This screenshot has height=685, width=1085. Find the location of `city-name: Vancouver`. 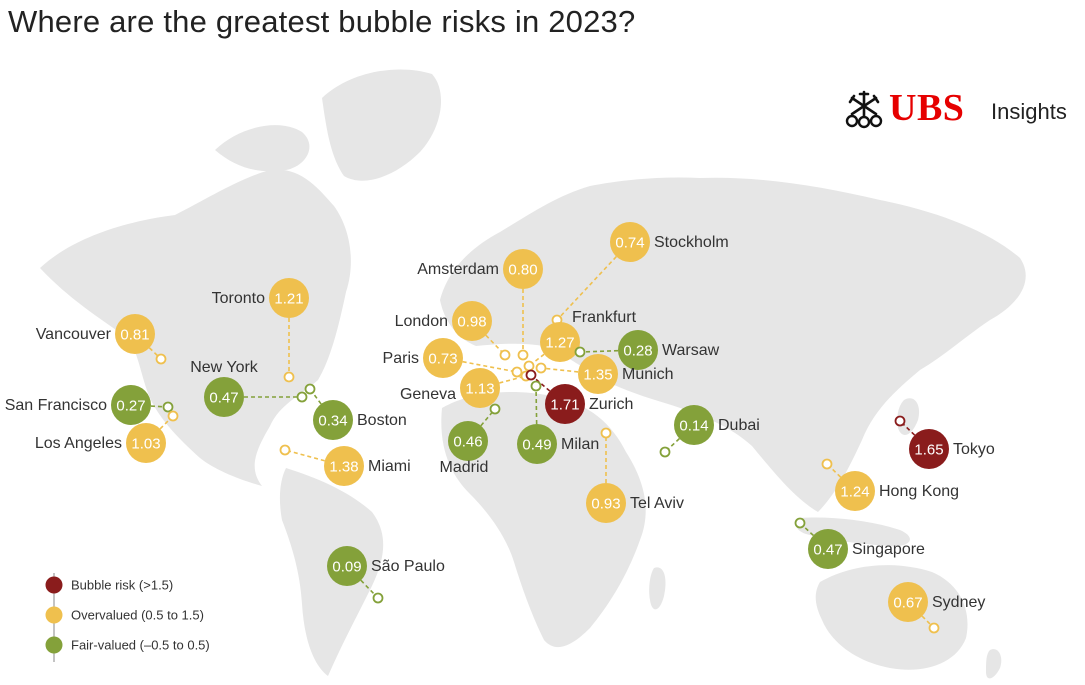

city-name: Vancouver is located at coordinates (74, 334).